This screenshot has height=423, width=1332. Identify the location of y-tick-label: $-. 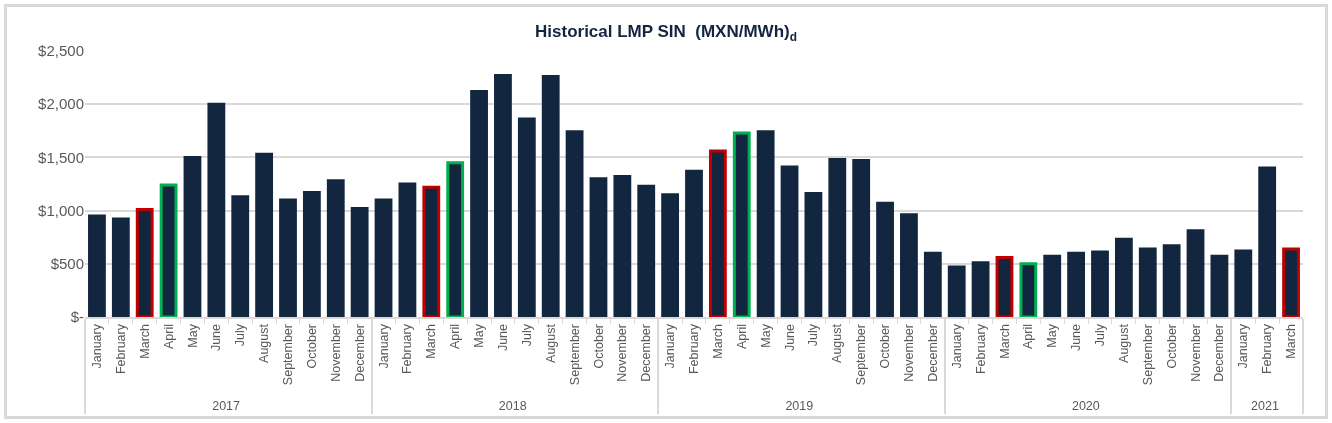
(77, 317).